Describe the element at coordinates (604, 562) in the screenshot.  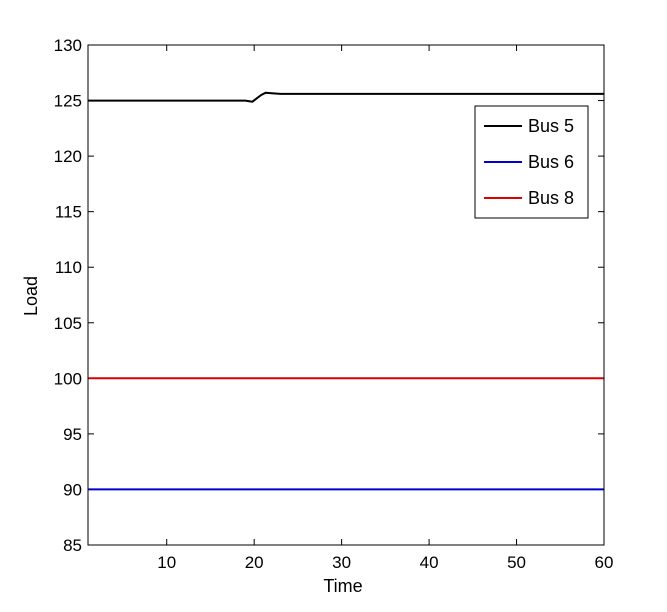
I see `x-tick-label: 60` at that location.